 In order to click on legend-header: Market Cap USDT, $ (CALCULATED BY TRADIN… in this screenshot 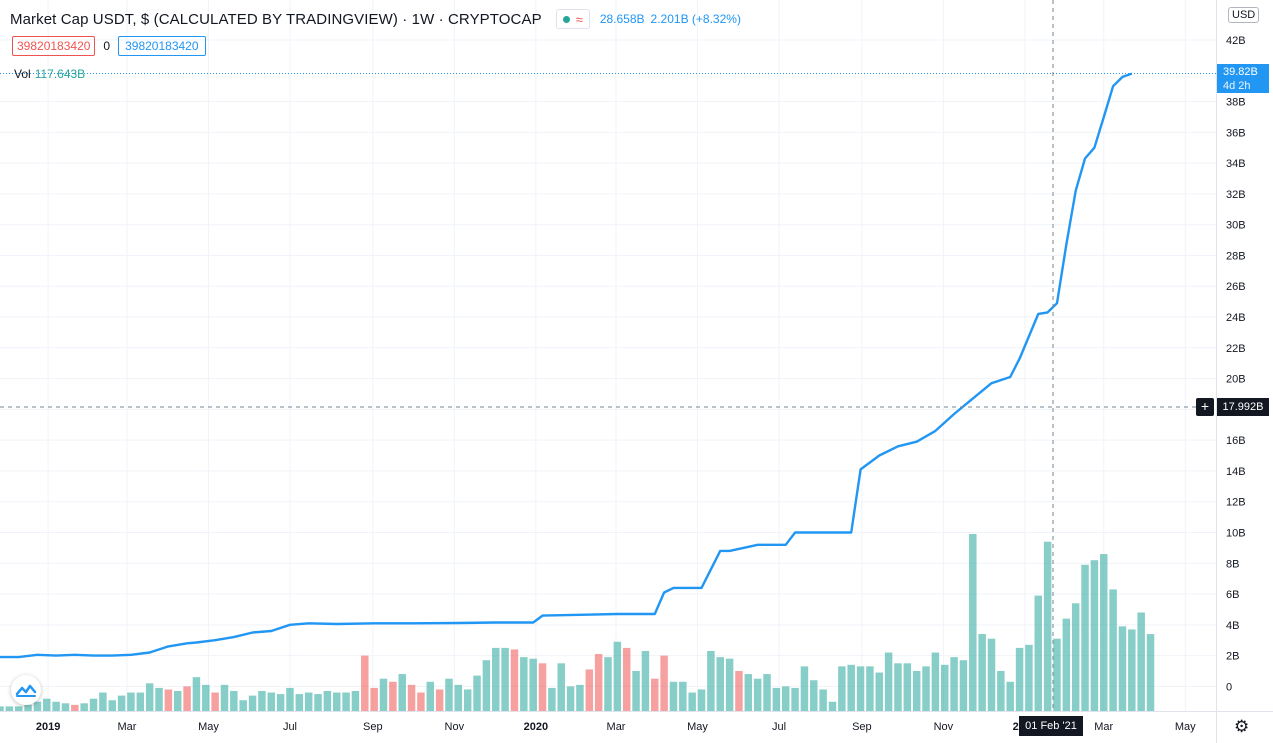, I will do `click(375, 19)`.